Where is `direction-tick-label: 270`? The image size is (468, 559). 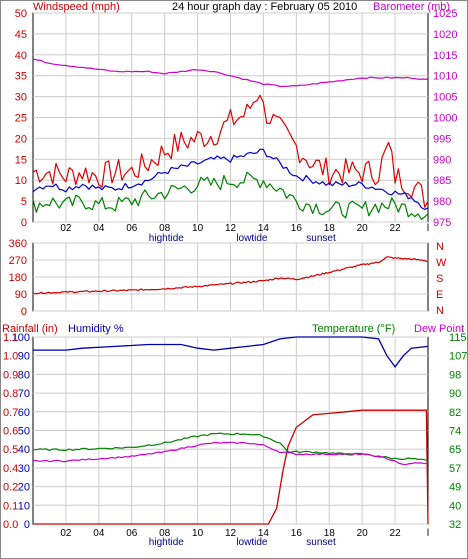 direction-tick-label: 270 is located at coordinates (18, 261).